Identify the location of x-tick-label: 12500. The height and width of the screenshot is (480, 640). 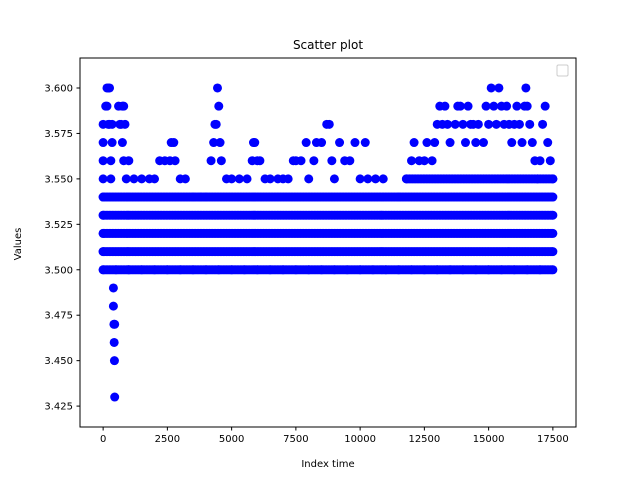
(424, 439).